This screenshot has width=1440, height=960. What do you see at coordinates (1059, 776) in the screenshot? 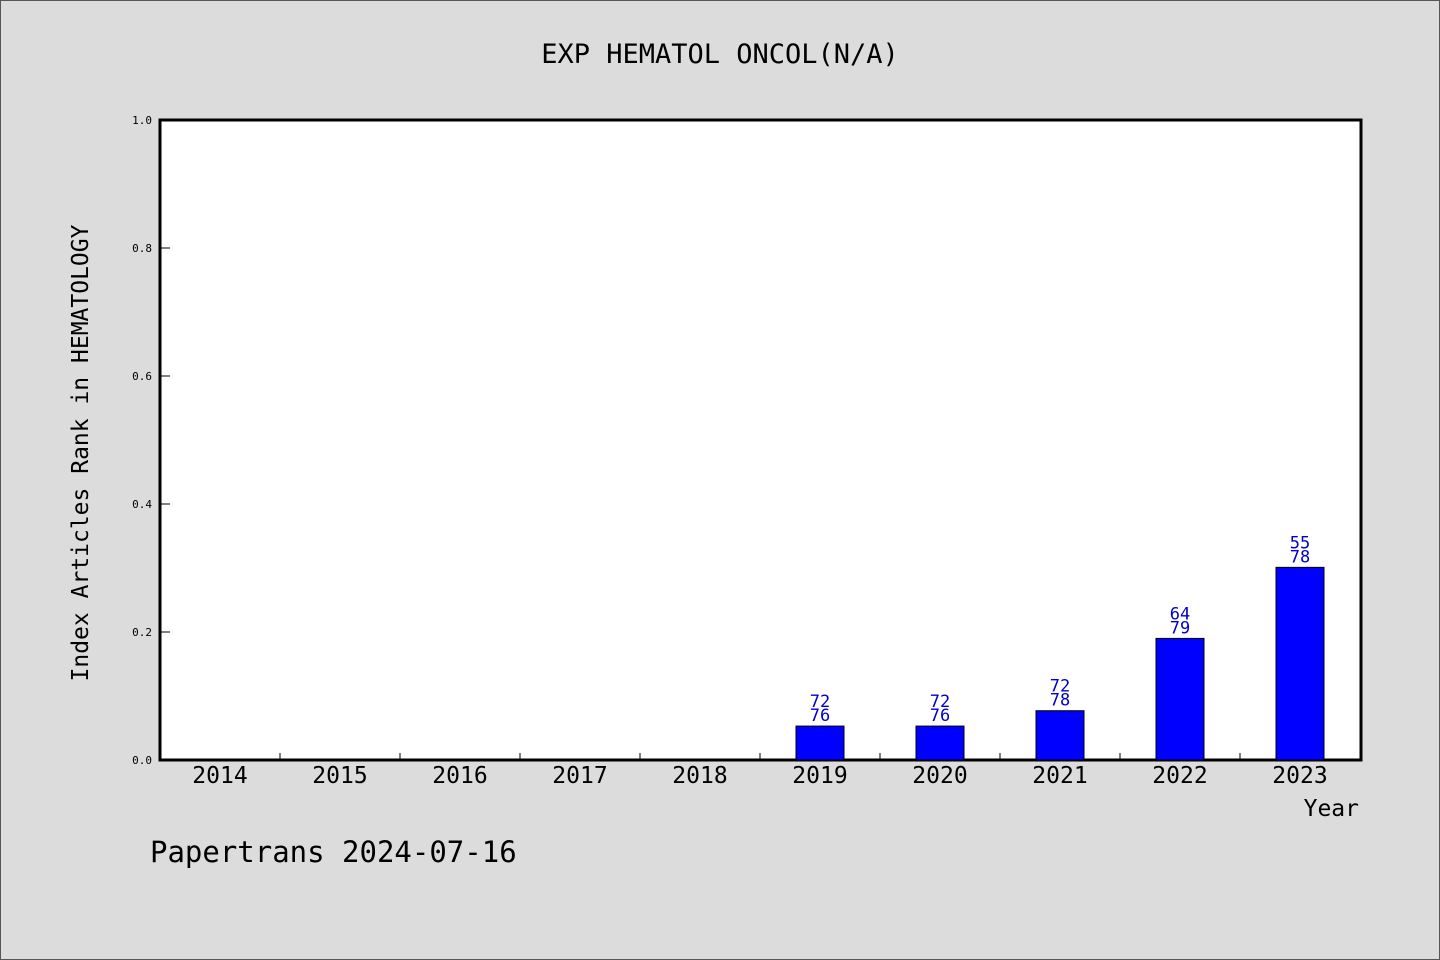
I see `x-tick-label: 2021` at bounding box center [1059, 776].